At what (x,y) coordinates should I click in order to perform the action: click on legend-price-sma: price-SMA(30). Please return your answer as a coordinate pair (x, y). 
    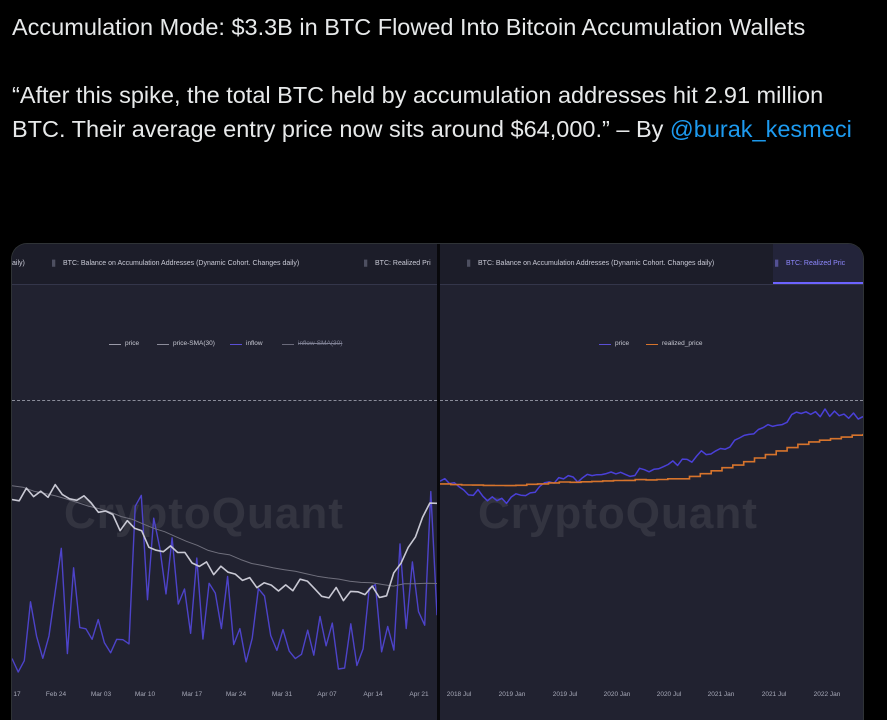
    Looking at the image, I should click on (186, 343).